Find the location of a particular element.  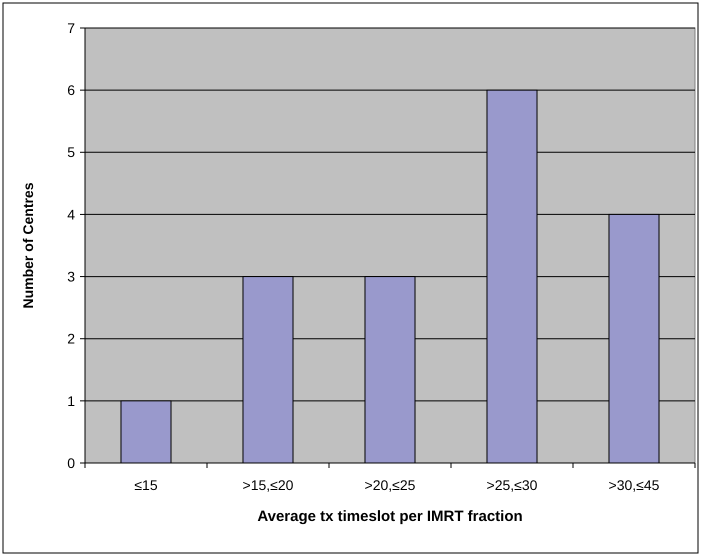

y-tick-label: 4 is located at coordinates (71, 214).